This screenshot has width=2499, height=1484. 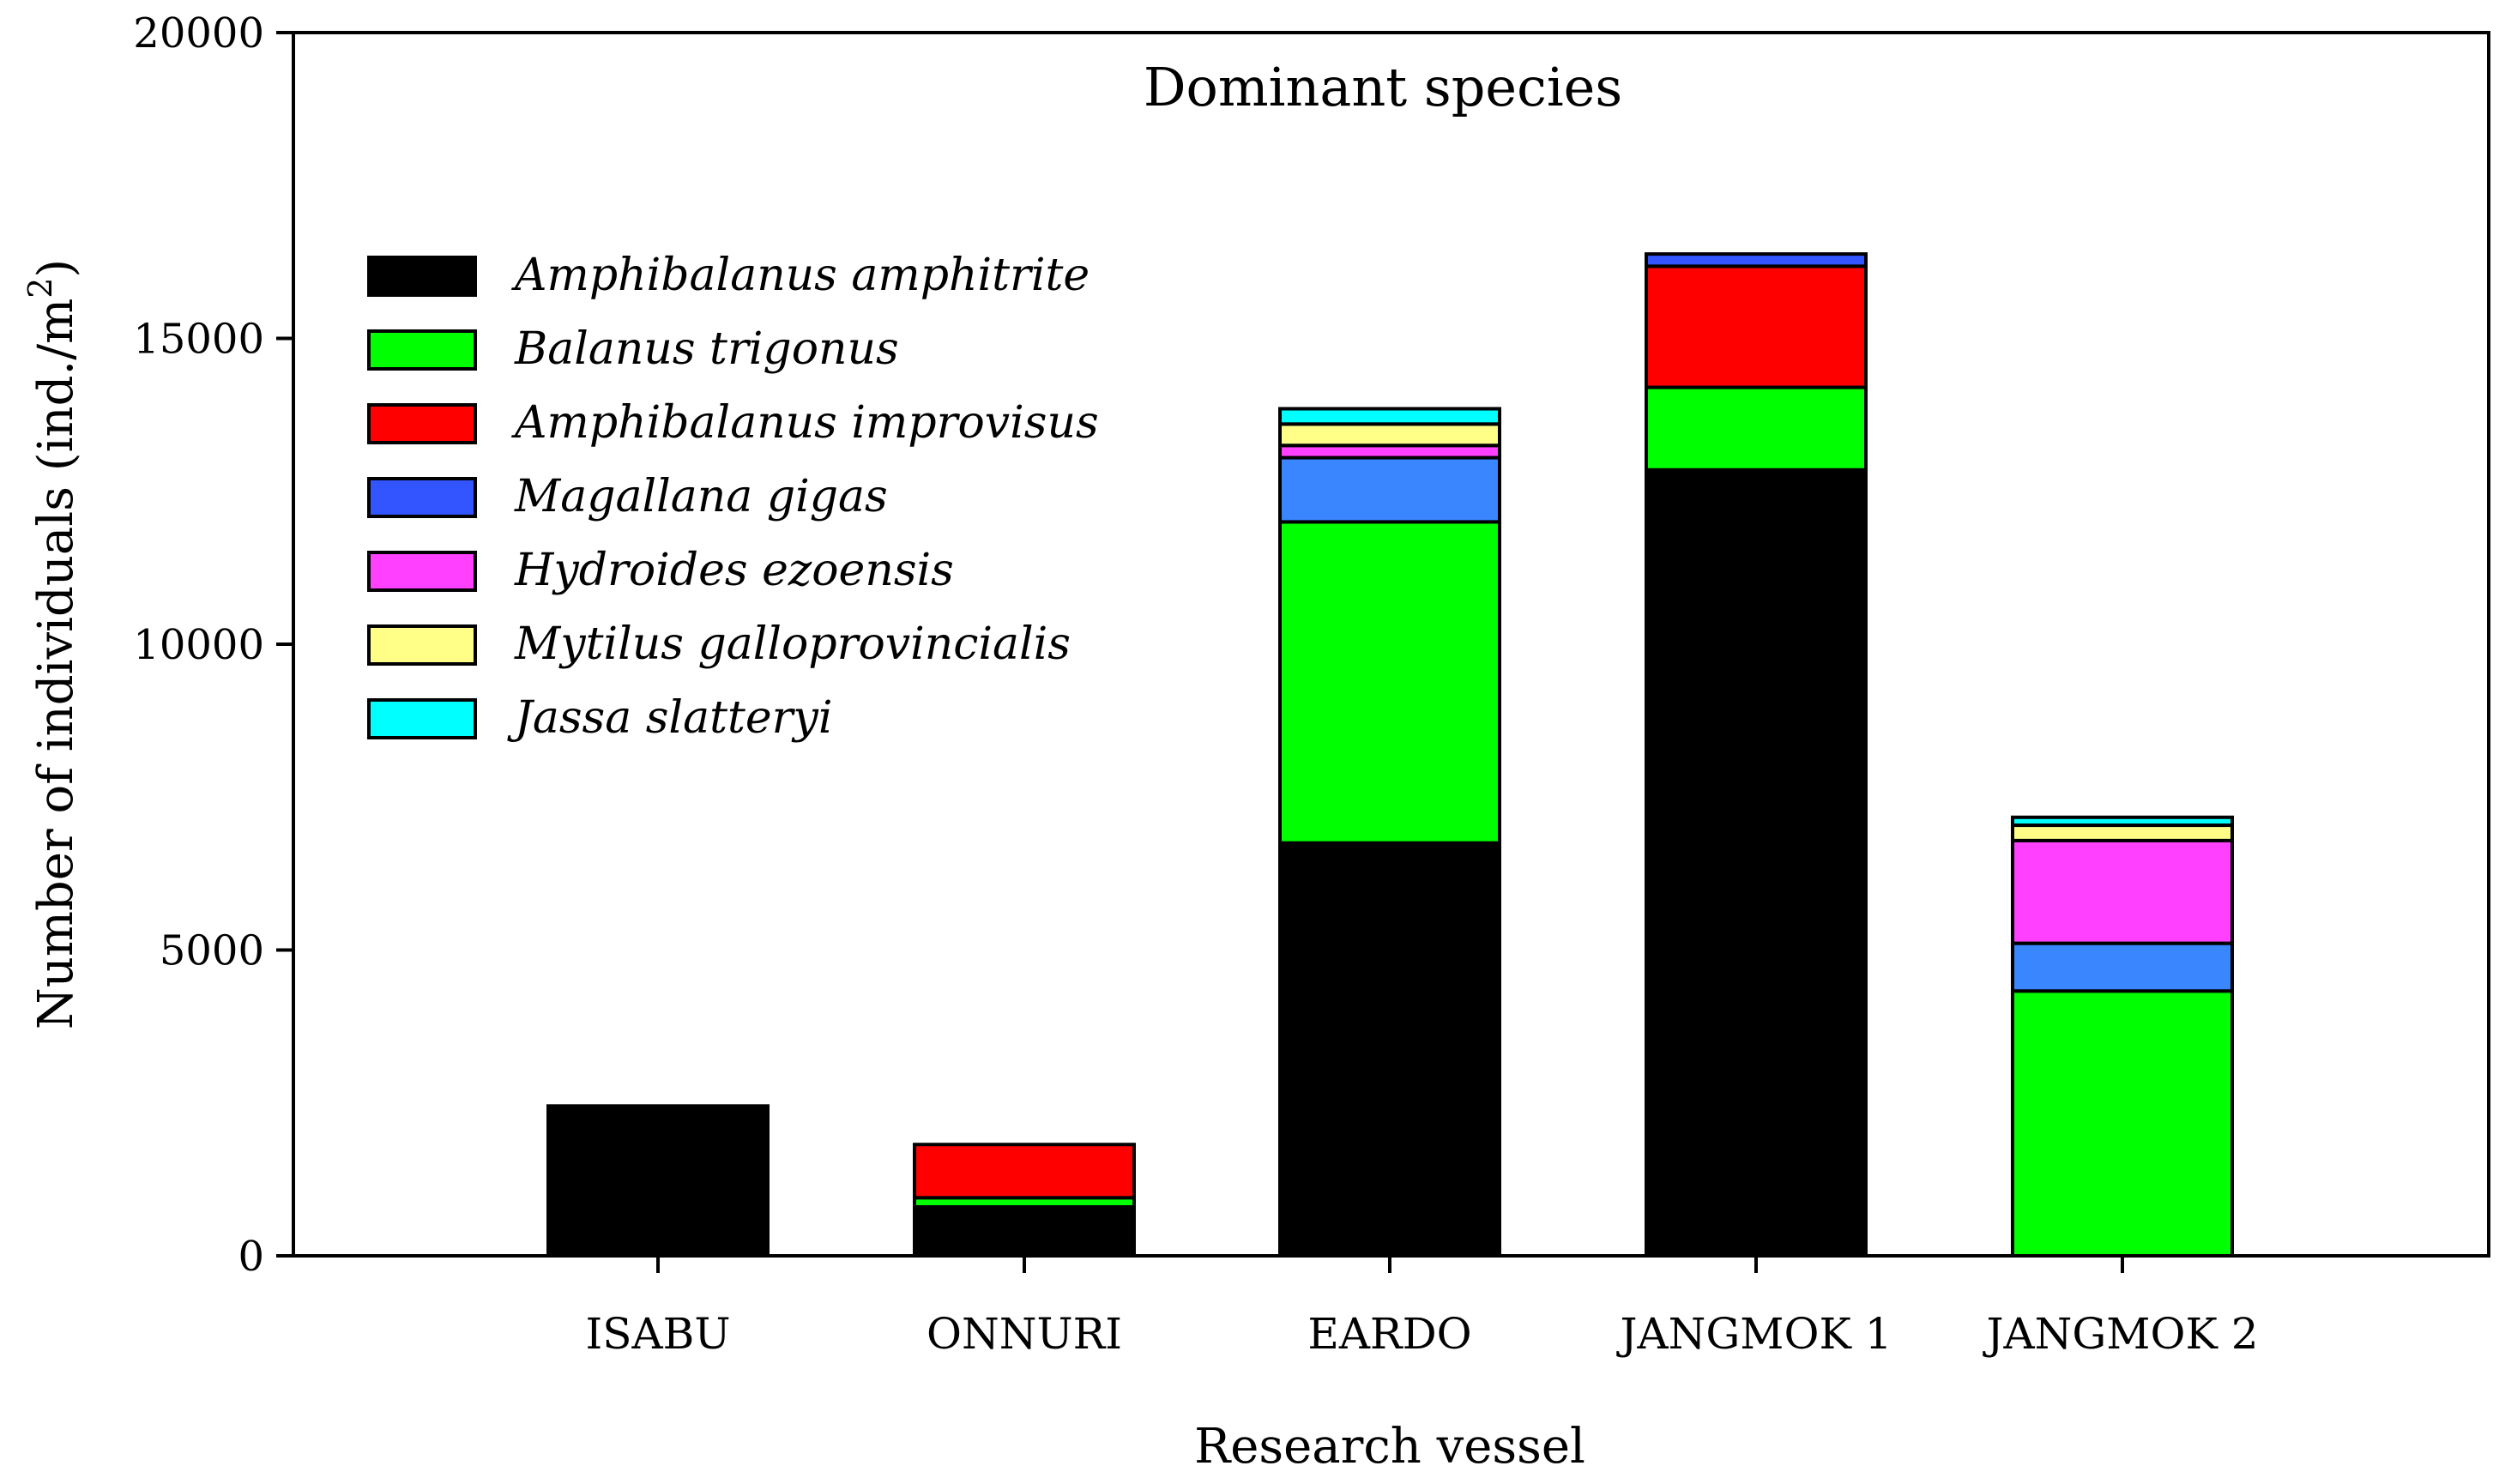 What do you see at coordinates (706, 349) in the screenshot?
I see `legend-label: Balanus trigonus` at bounding box center [706, 349].